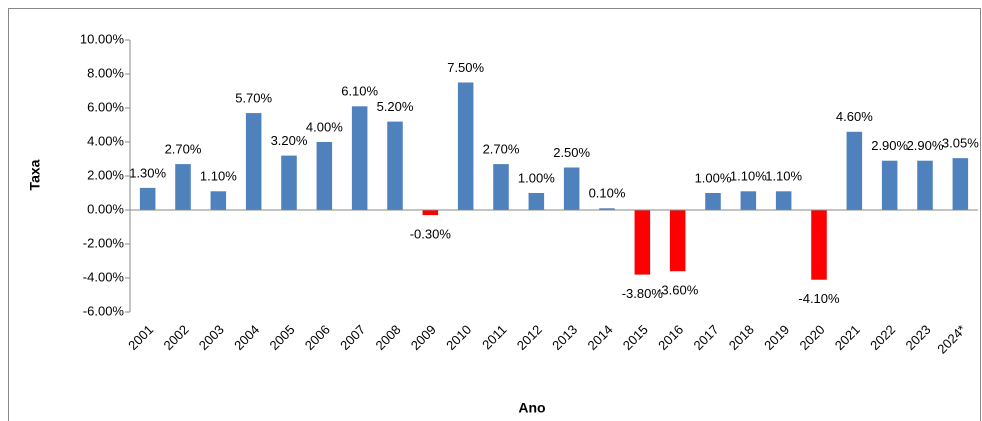 Image resolution: width=982 pixels, height=421 pixels. I want to click on y-tick-label: 10.00%, so click(102, 38).